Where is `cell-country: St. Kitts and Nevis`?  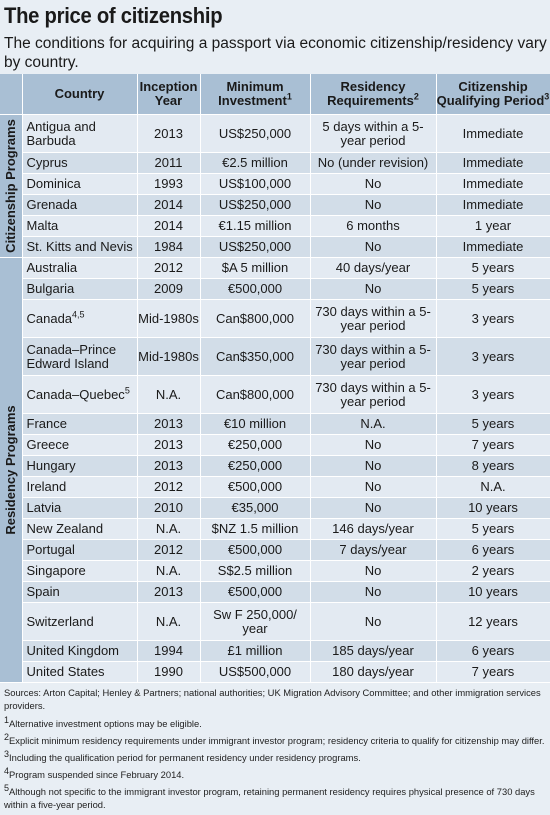 cell-country: St. Kitts and Nevis is located at coordinates (80, 247).